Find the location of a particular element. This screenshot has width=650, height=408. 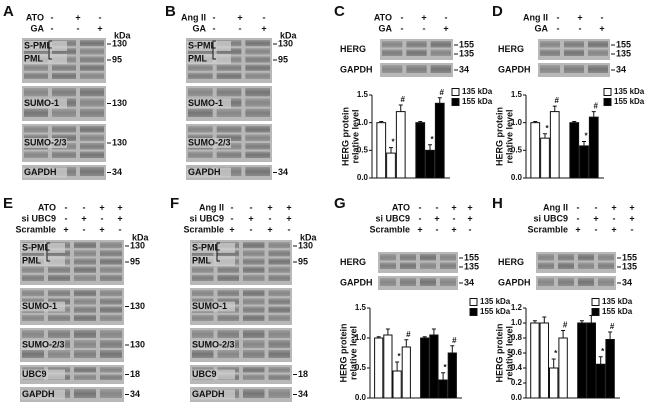

marker-label: 95 is located at coordinates (303, 261).